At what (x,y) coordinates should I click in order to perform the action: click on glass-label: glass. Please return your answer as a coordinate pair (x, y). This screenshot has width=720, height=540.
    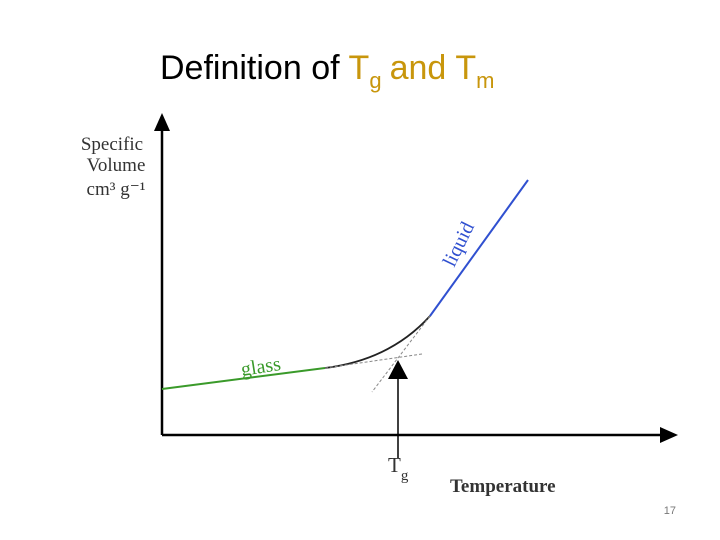
    Looking at the image, I should click on (260, 367).